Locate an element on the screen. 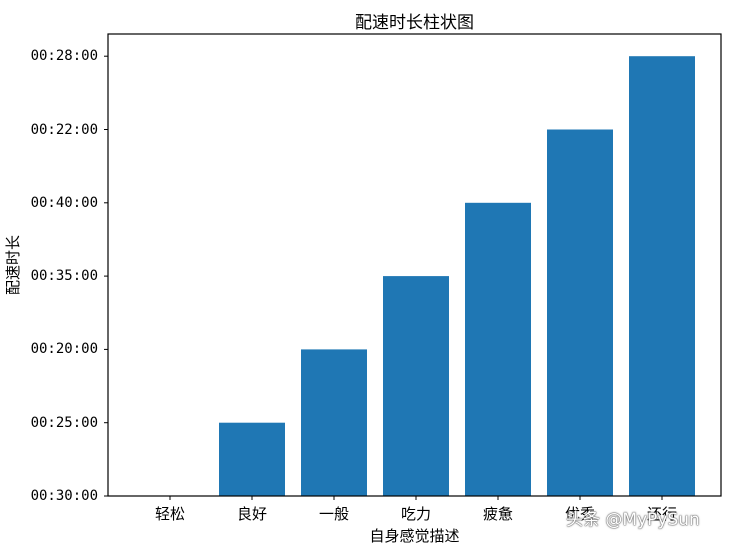  x-tick-label: 疲惫 is located at coordinates (497, 514).